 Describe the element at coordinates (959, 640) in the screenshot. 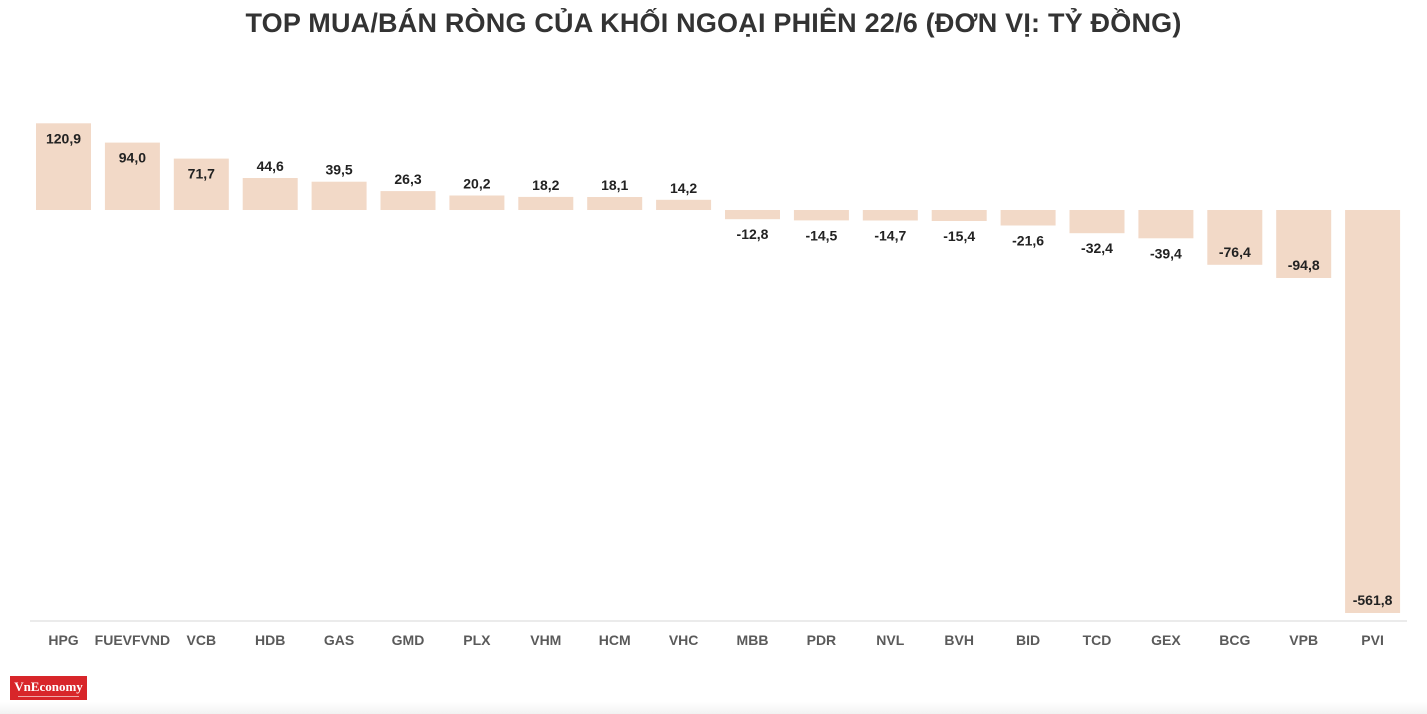

I see `category-label-bvh: BVH` at that location.